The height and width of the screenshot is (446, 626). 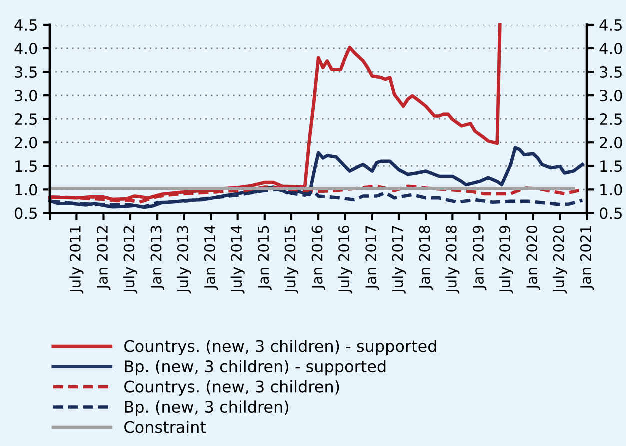 I want to click on legend-label: Countrys. (new, 3 children), so click(x=232, y=388).